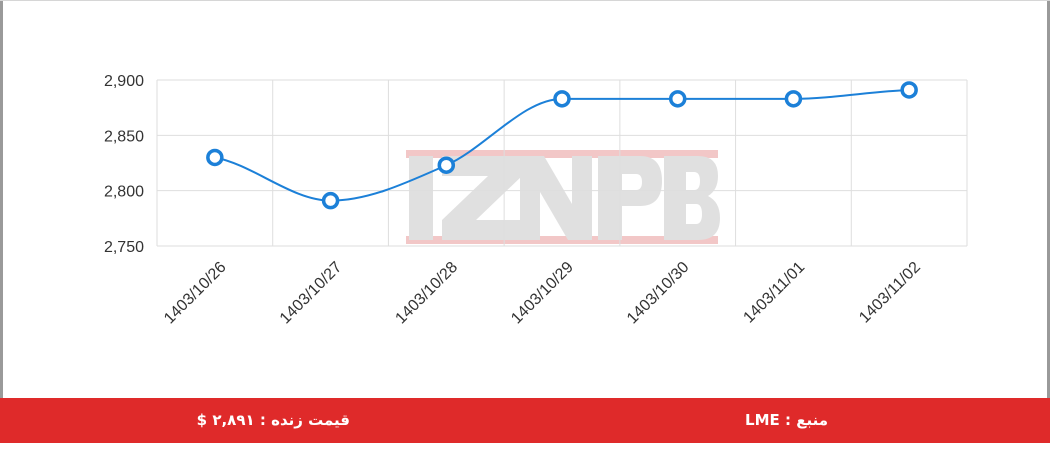 Image resolution: width=1050 pixels, height=456 pixels. I want to click on y-tick-label: 2,900, so click(124, 81).